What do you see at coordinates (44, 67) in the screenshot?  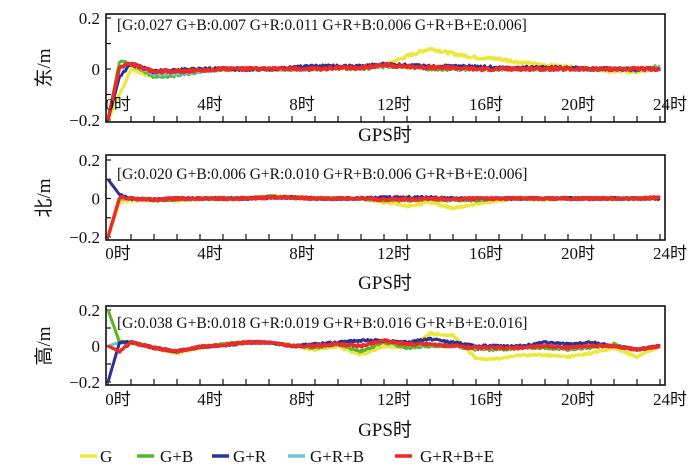 I see `y-axis-label: 东/m` at bounding box center [44, 67].